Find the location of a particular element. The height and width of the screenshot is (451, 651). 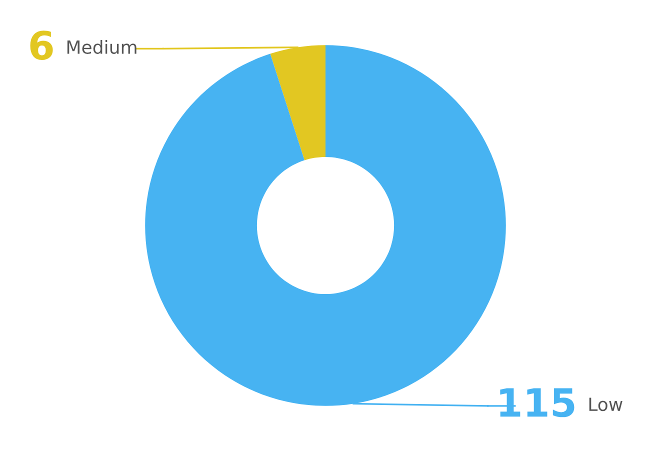

data-label: 6 is located at coordinates (41, 45).